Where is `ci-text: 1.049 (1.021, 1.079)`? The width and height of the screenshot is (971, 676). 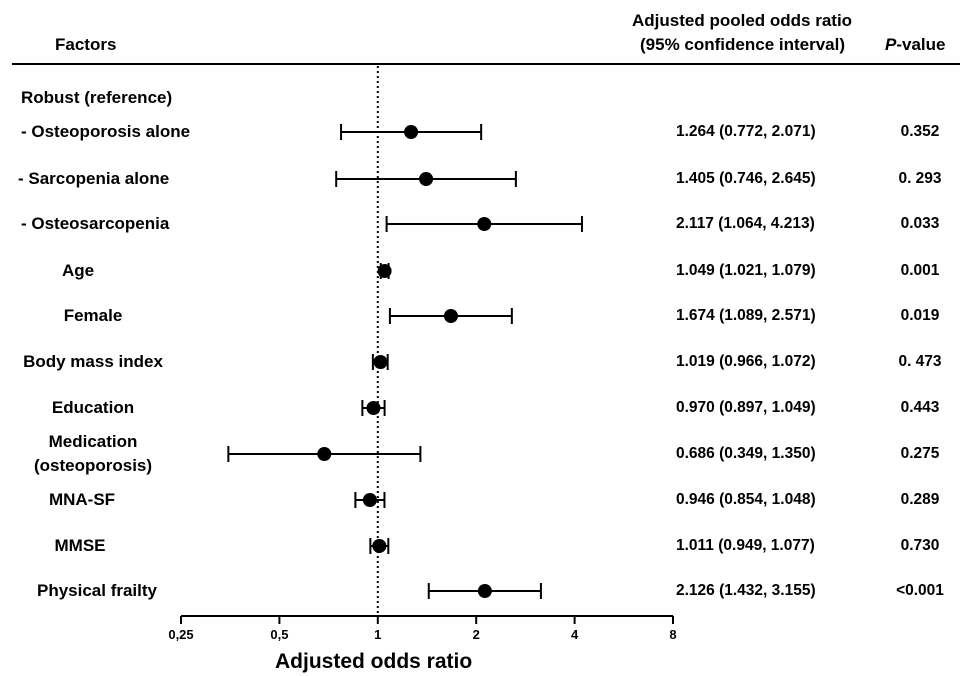
ci-text: 1.049 (1.021, 1.079) is located at coordinates (746, 270).